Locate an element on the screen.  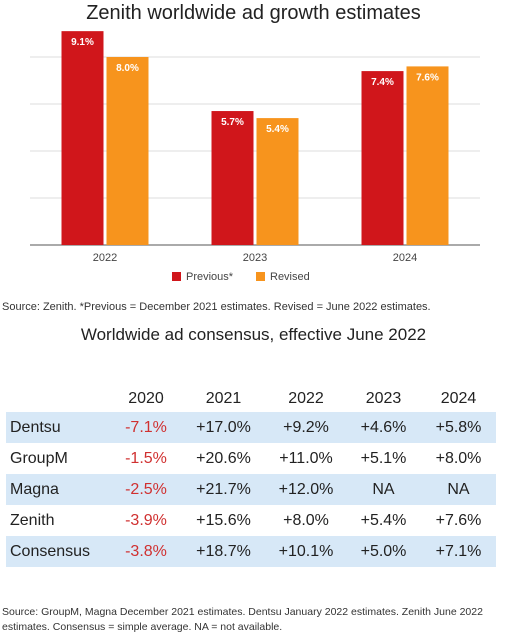
table-cell: +10.1% is located at coordinates (306, 551).